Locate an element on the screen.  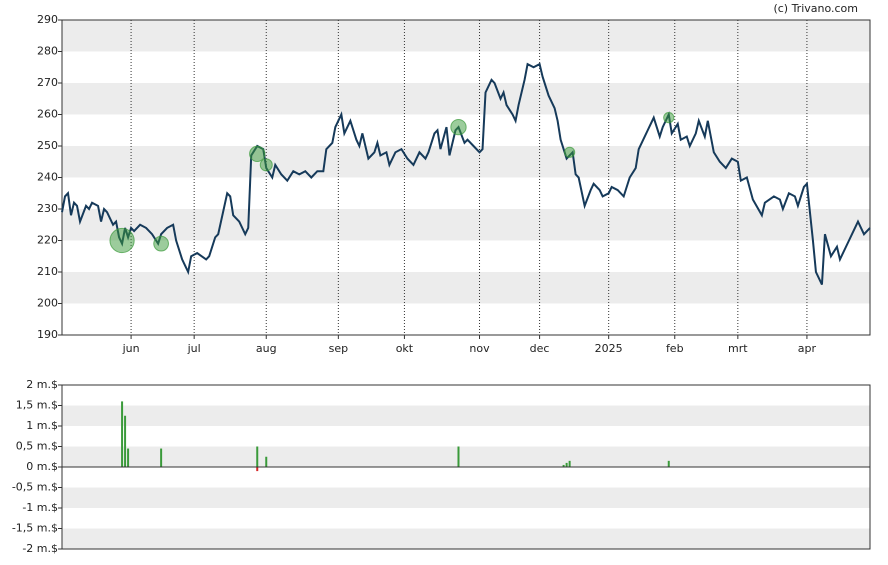
x-tick-label: feb is located at coordinates (675, 348).